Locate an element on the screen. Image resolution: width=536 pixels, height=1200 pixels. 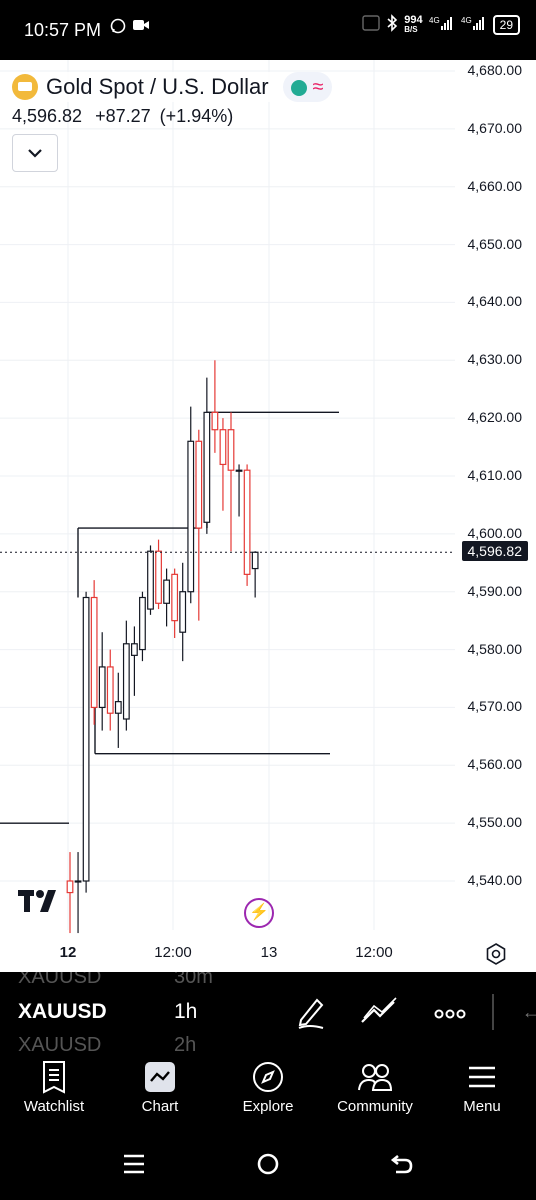
prev-interval: 30m is located at coordinates (193, 980).